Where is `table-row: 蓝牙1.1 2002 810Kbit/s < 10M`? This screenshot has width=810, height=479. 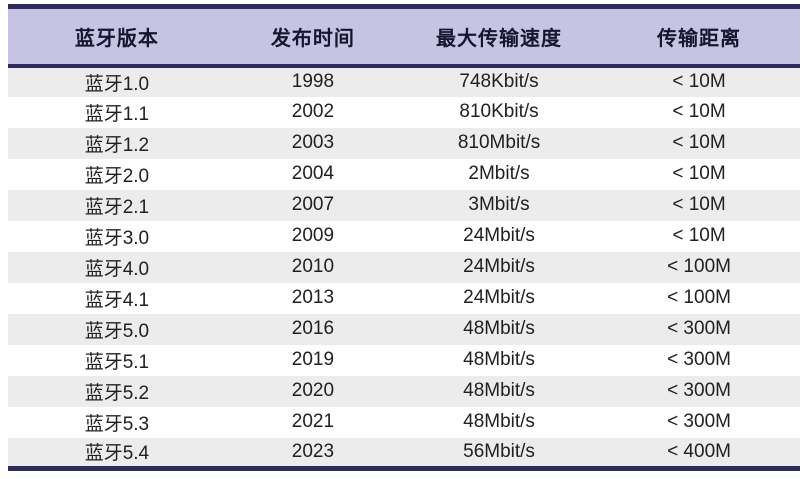
table-row: 蓝牙1.1 2002 810Kbit/s < 10M is located at coordinates (404, 112).